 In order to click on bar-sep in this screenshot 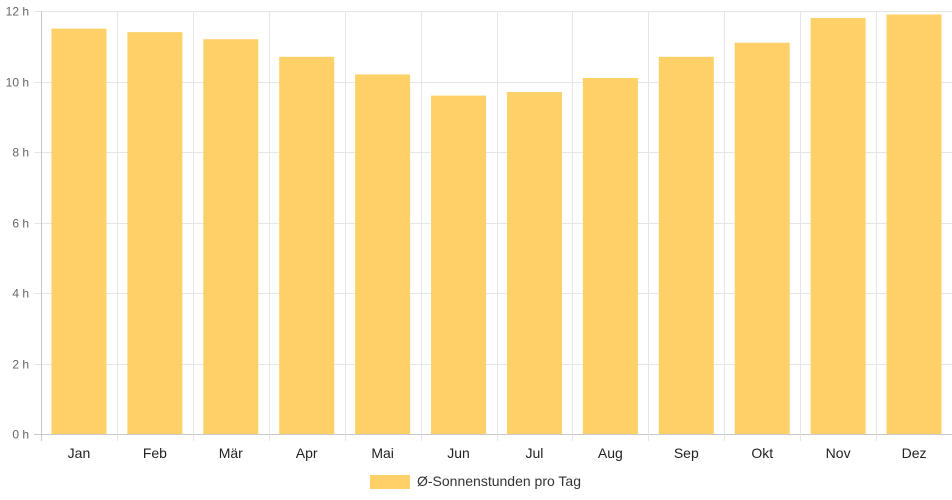, I will do `click(686, 245)`.